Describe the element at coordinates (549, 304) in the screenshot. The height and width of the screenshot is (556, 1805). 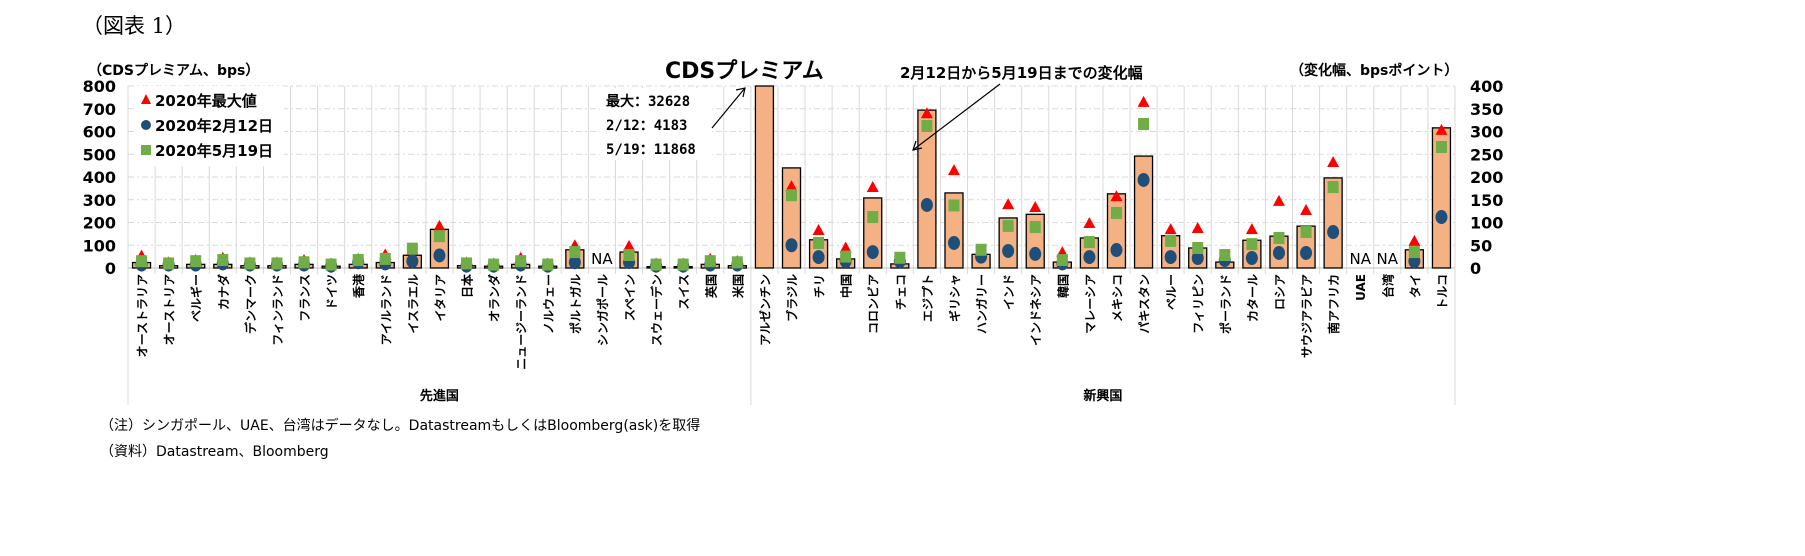
I see `category-label: ノルウェー` at that location.